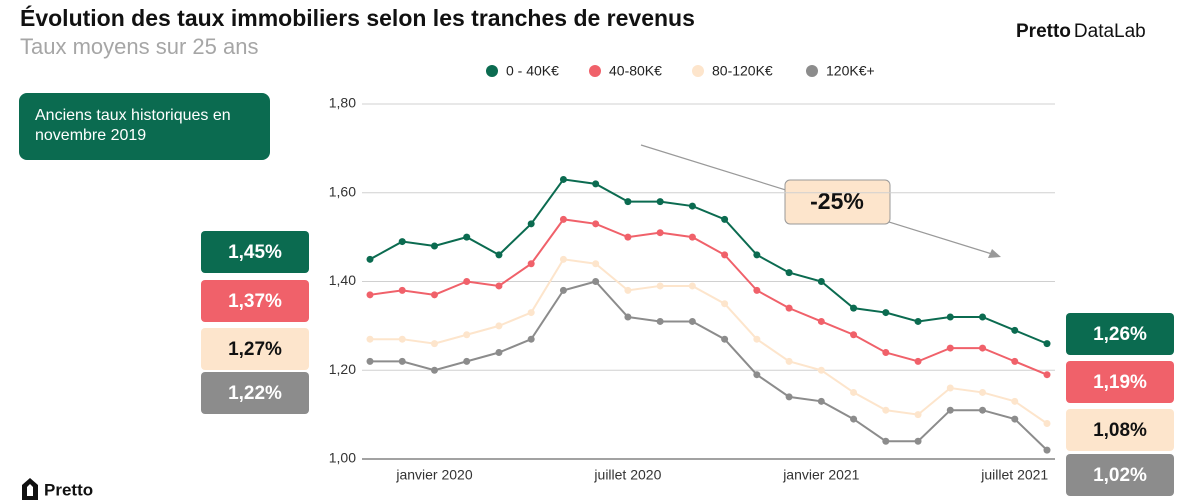 The image size is (1200, 504). I want to click on value-label: 1,37%, so click(255, 301).